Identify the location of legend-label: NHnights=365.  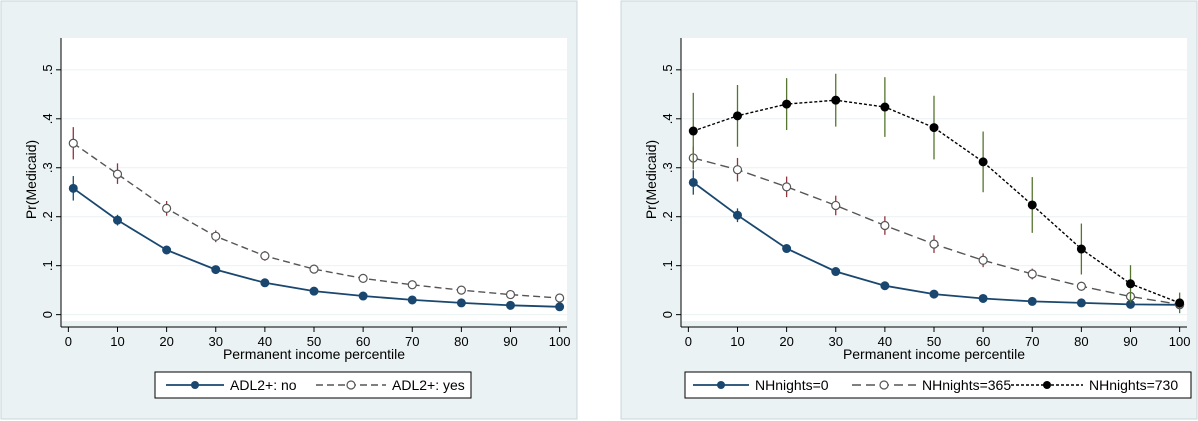
(966, 385).